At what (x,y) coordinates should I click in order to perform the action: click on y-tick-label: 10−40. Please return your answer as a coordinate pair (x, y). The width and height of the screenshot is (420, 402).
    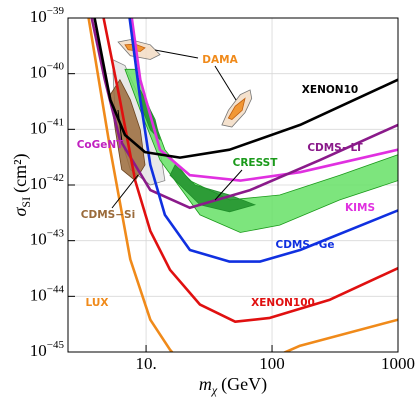
    Looking at the image, I should click on (47, 70).